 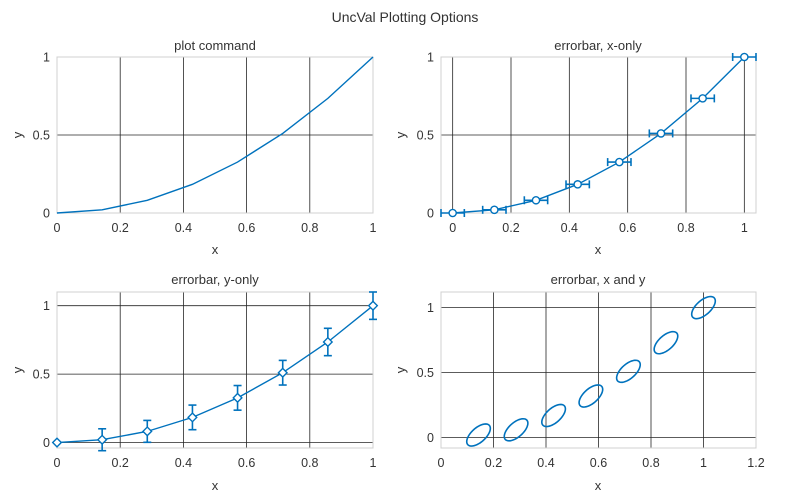 I want to click on panel-title: errorbar, x and y, so click(x=598, y=279).